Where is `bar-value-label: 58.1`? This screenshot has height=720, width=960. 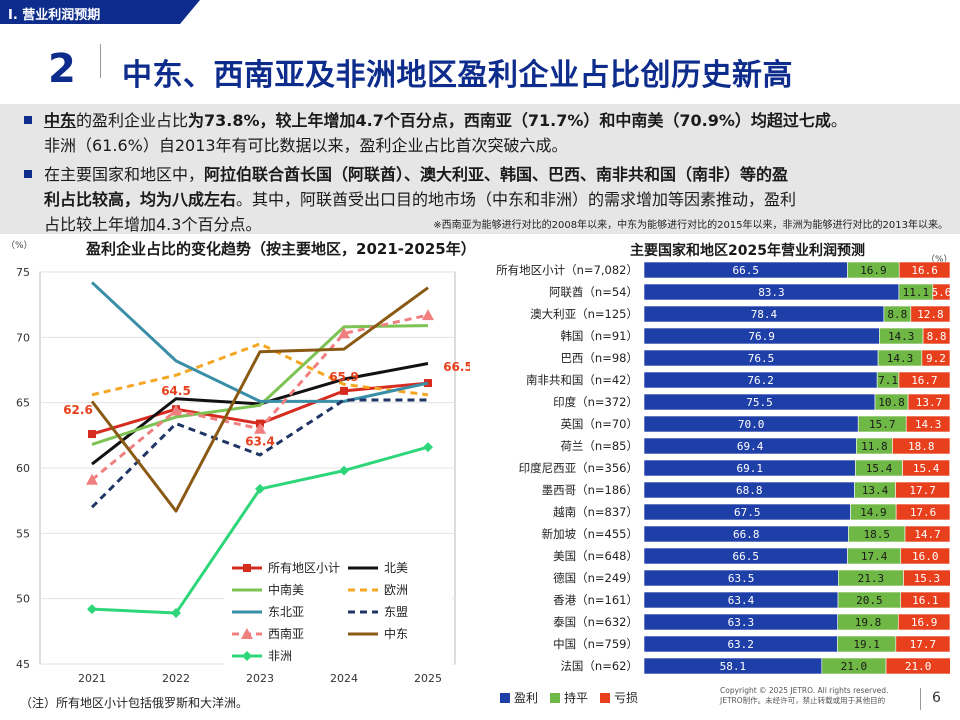
bar-value-label: 58.1 is located at coordinates (733, 666).